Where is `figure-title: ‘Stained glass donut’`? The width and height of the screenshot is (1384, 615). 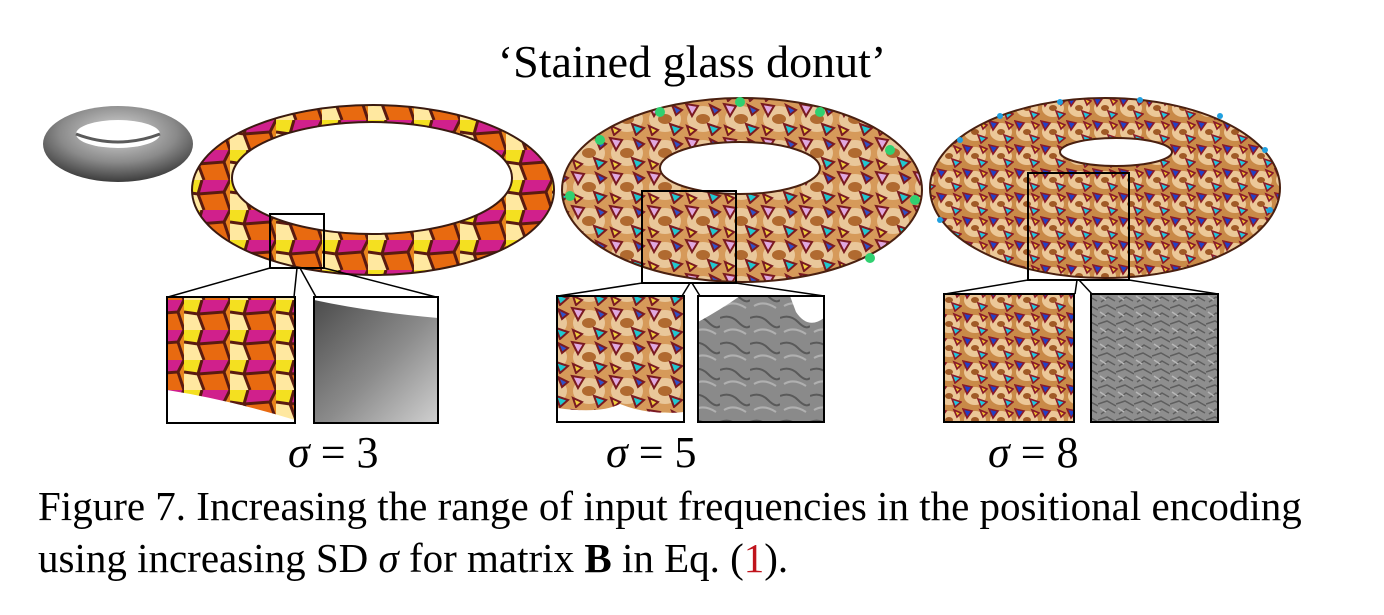 figure-title: ‘Stained glass donut’ is located at coordinates (692, 61).